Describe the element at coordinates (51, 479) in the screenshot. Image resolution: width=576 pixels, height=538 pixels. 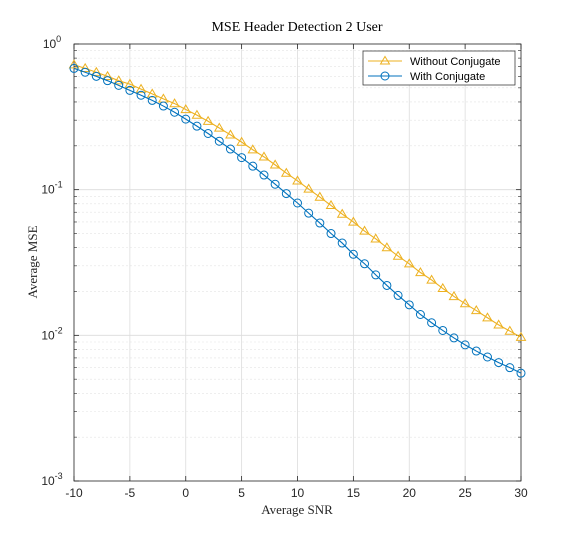
I see `y-tick-label: 10⁻³` at that location.